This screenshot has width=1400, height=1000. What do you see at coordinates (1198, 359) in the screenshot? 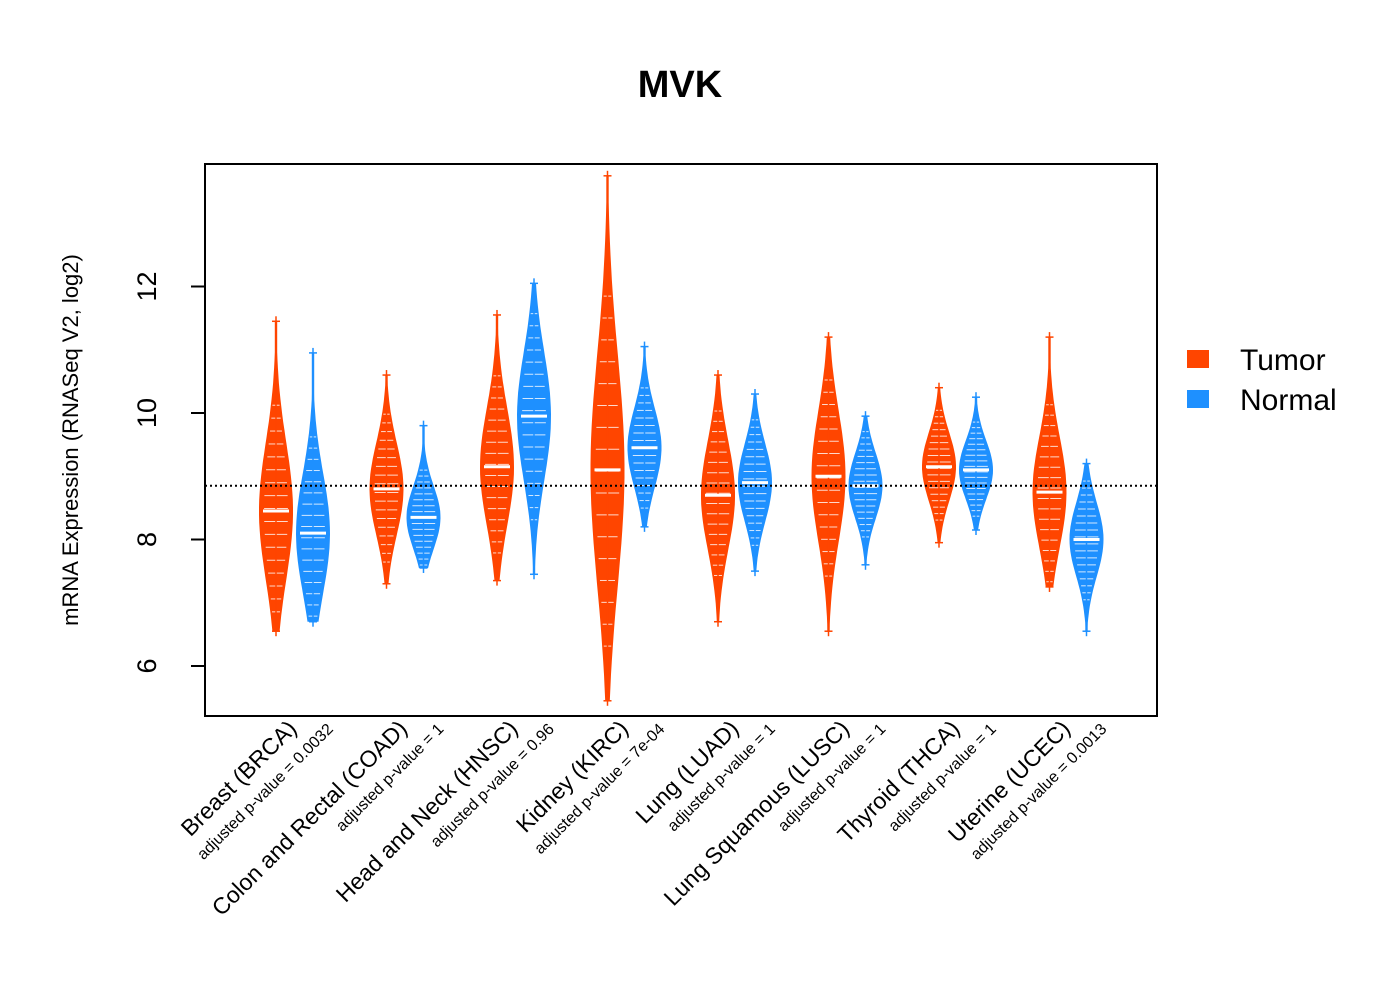
I see `legend-swatch-tumor` at bounding box center [1198, 359].